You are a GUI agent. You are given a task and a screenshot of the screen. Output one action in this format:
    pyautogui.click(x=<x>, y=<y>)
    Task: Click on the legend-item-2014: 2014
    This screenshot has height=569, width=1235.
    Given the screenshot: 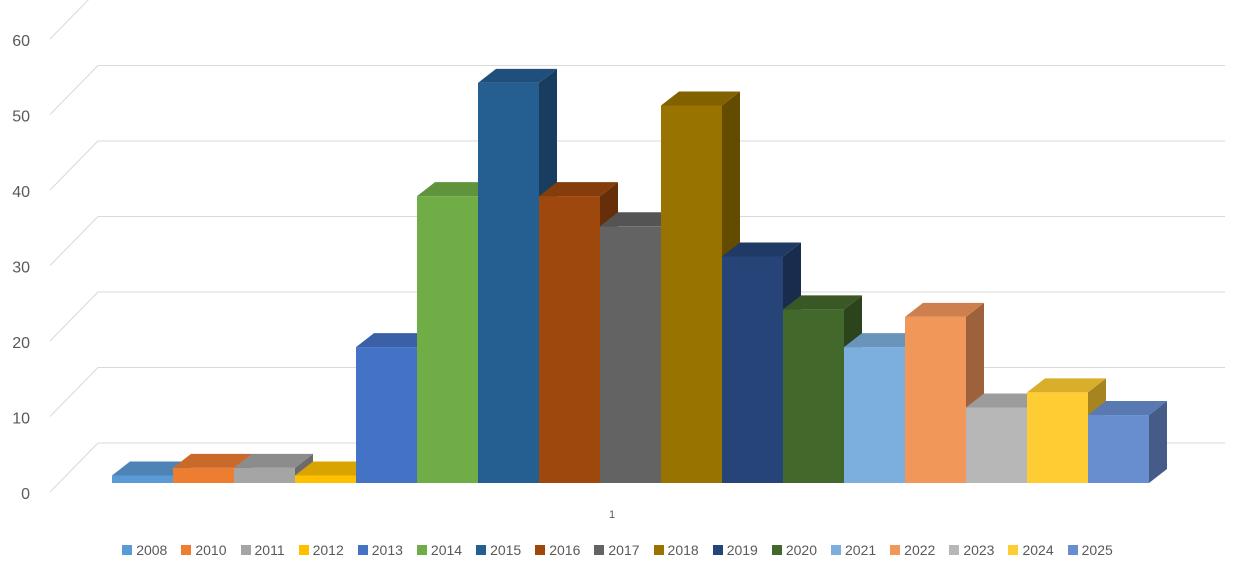 What is the action you would take?
    pyautogui.click(x=439, y=550)
    